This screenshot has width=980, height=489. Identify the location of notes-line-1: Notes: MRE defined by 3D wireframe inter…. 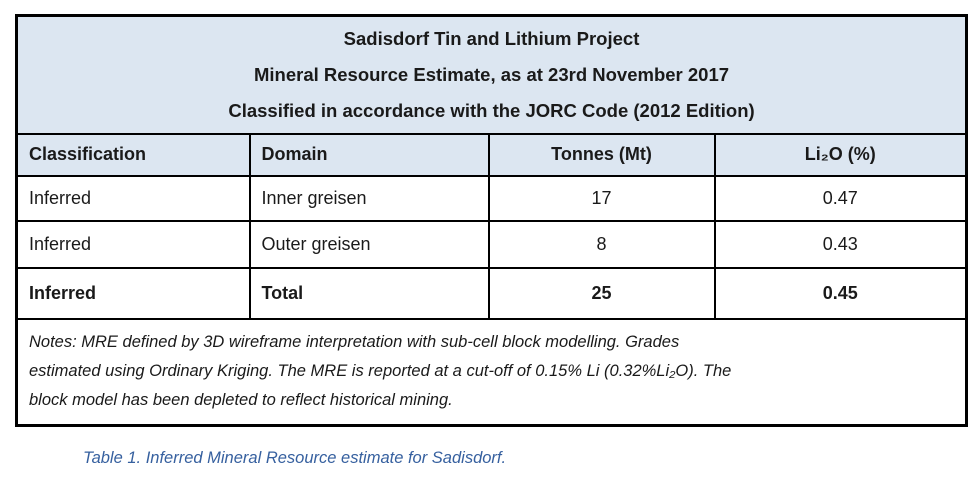
(354, 341).